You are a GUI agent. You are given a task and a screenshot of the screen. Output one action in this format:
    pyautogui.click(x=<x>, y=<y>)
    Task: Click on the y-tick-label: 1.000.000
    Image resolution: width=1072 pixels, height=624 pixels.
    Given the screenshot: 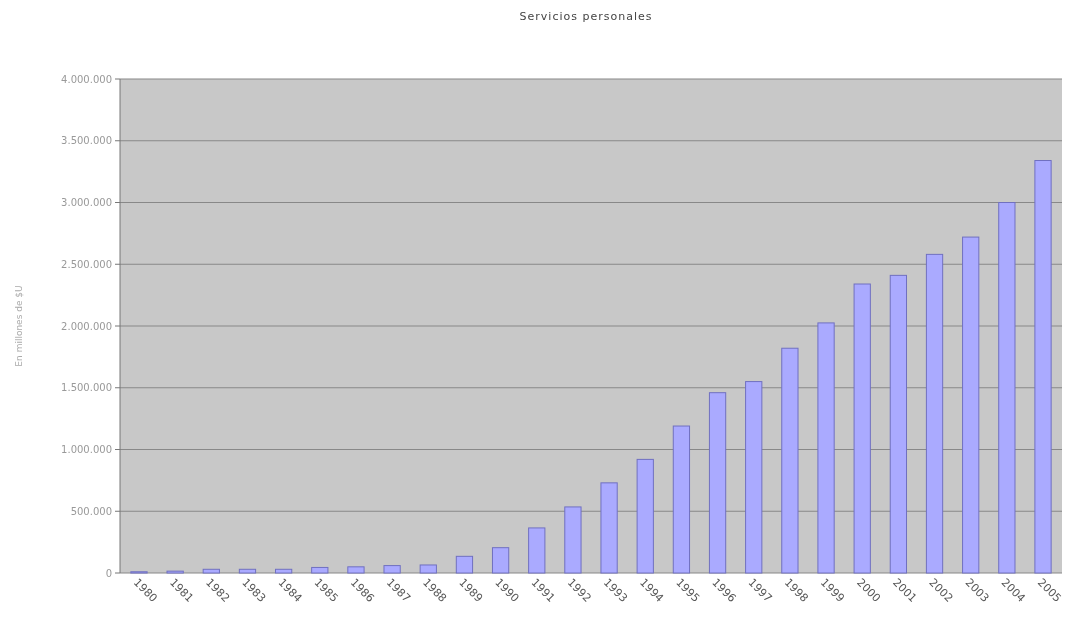 What is the action you would take?
    pyautogui.click(x=86, y=449)
    